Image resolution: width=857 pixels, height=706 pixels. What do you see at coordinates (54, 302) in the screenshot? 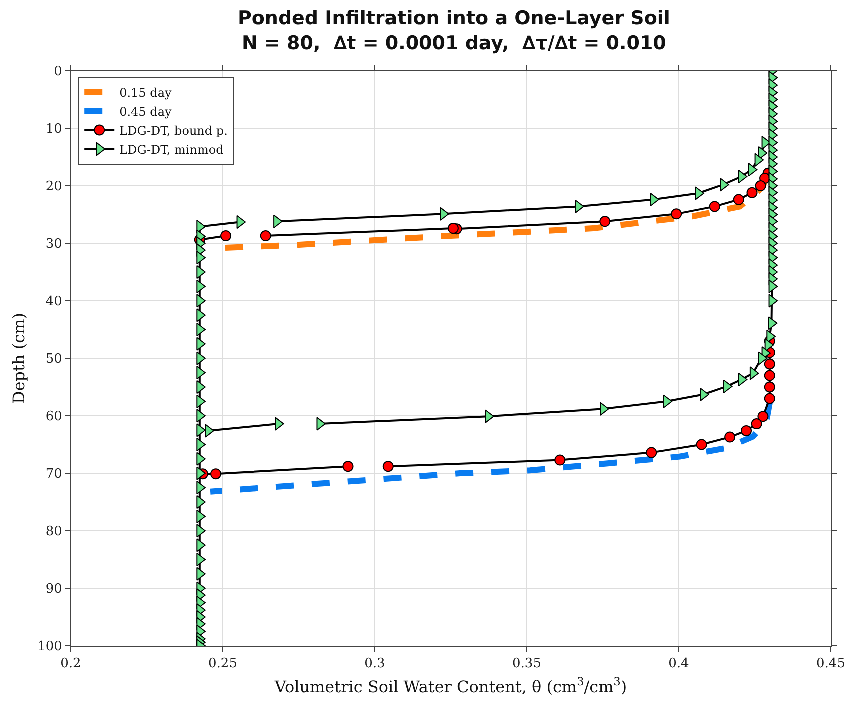
I see `y-tick-label: 40` at bounding box center [54, 302].